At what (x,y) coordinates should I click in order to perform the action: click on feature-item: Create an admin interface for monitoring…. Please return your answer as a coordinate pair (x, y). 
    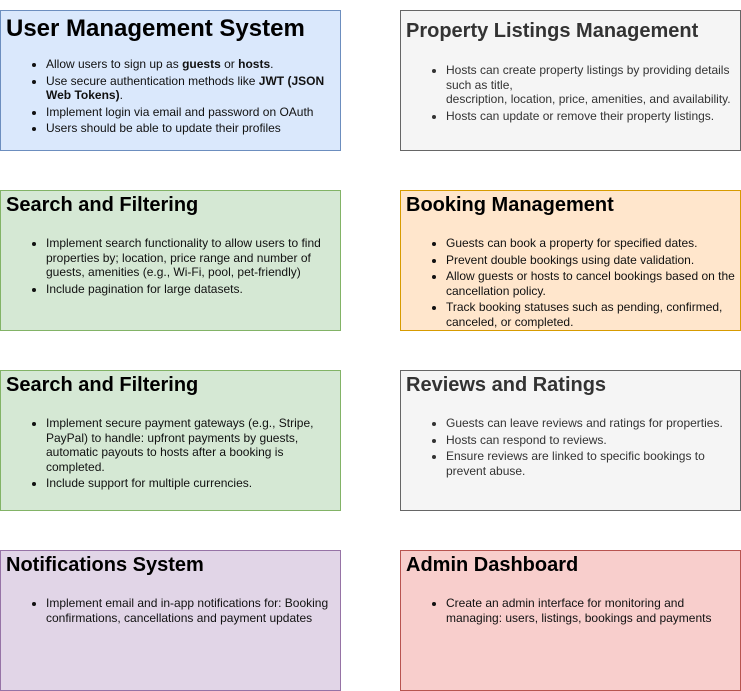
    Looking at the image, I should click on (591, 610).